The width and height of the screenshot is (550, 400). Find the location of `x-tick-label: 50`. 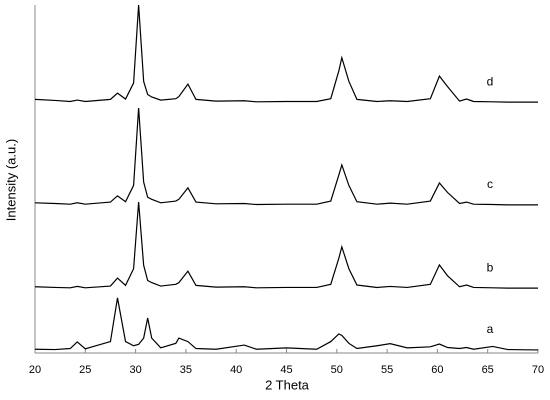

x-tick-label: 50 is located at coordinates (337, 370).